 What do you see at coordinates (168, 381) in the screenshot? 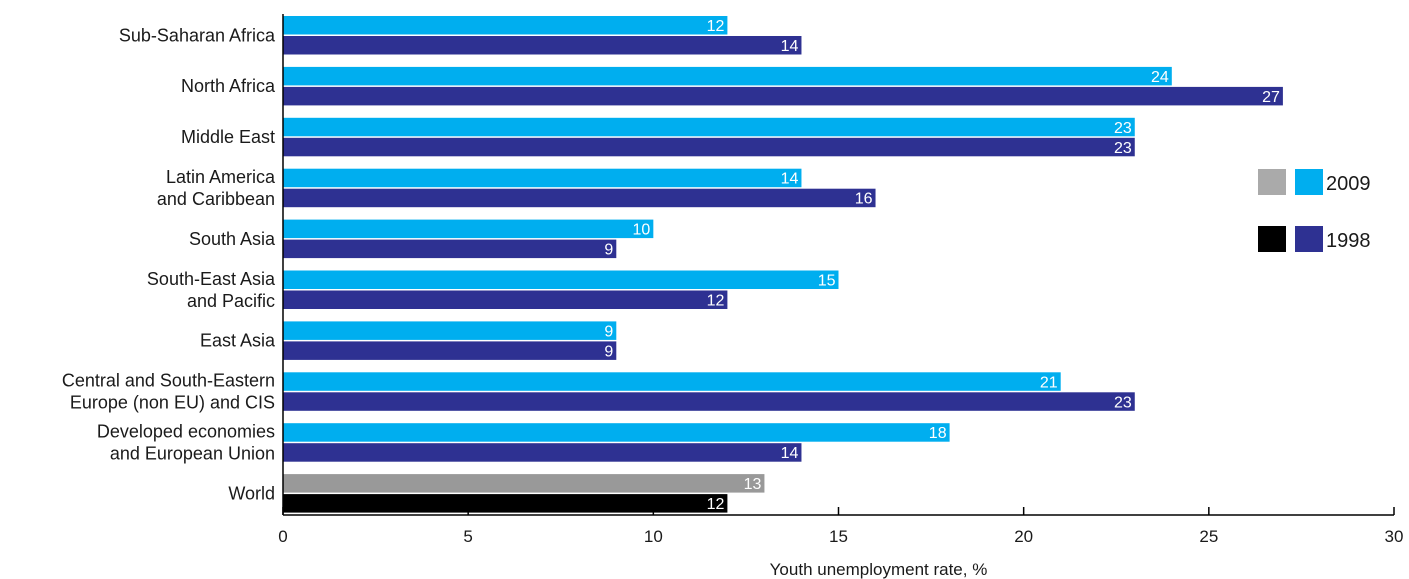
I see `category-label: Central and South-Eastern` at bounding box center [168, 381].